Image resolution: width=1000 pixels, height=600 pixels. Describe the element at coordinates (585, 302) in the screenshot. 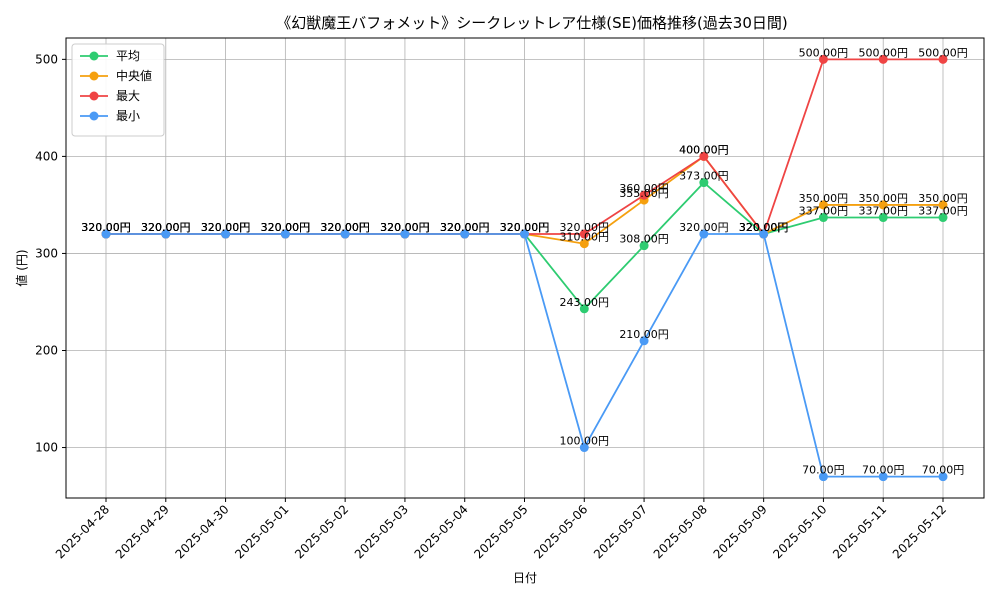

I see `data-label: 243.00円` at that location.